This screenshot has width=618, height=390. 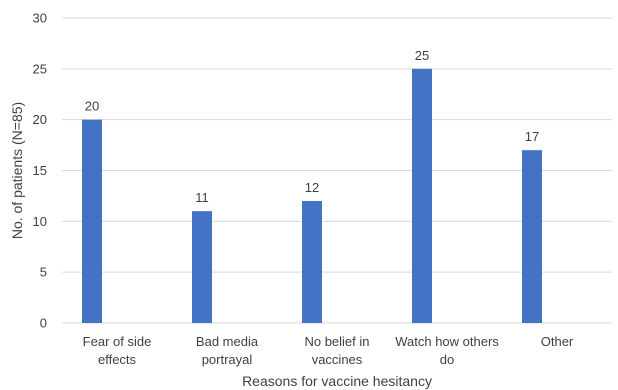 I want to click on y-axis-ticks: 0 5 10 15 20 25 30, so click(x=40, y=171).